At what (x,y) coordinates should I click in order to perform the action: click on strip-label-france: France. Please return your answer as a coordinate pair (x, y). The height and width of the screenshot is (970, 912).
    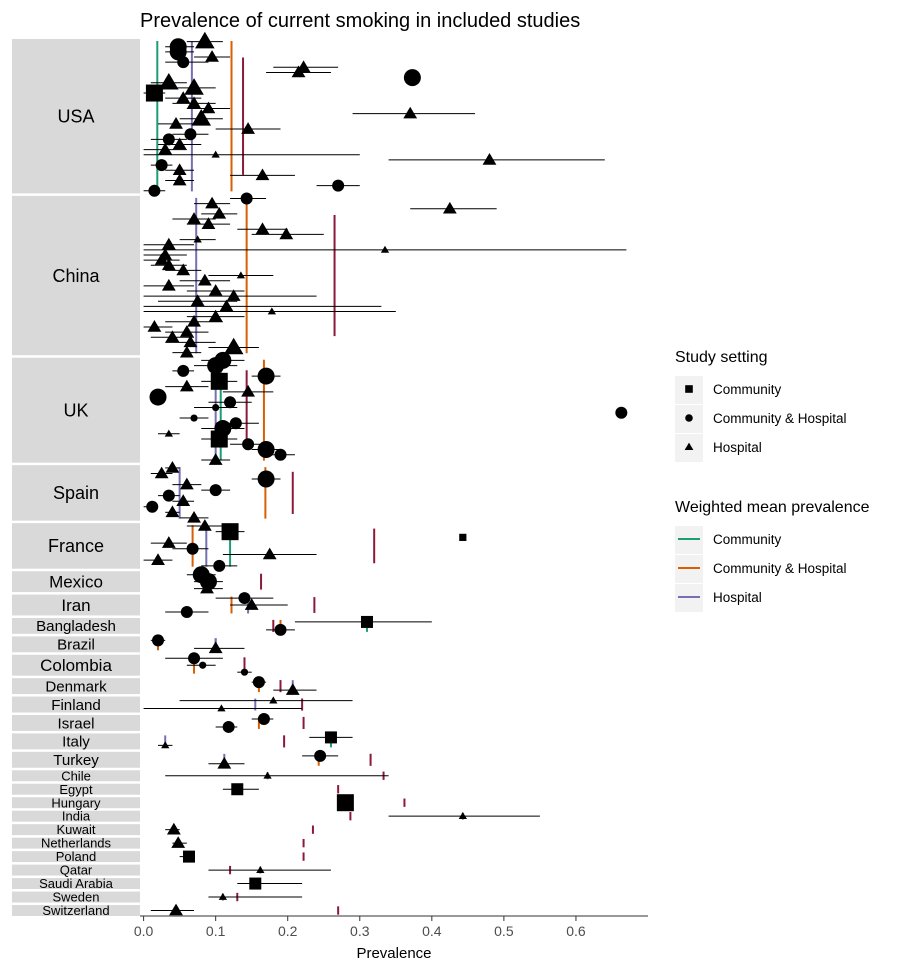
    Looking at the image, I should click on (76, 546).